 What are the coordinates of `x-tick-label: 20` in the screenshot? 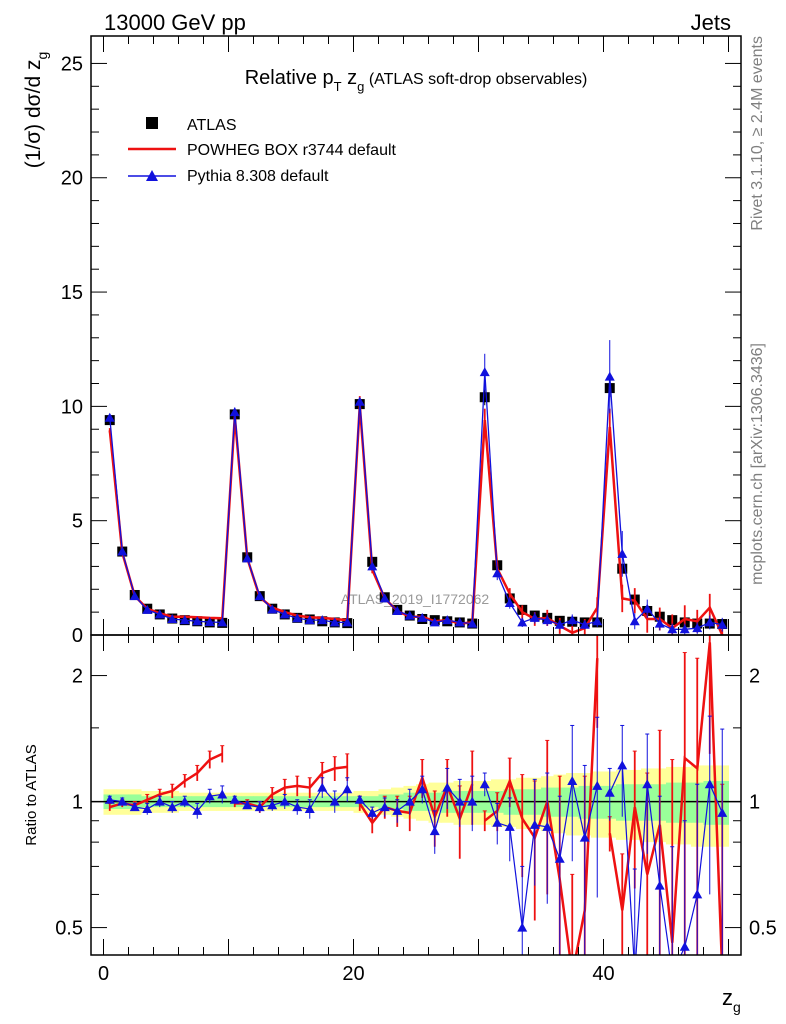 It's located at (353, 974).